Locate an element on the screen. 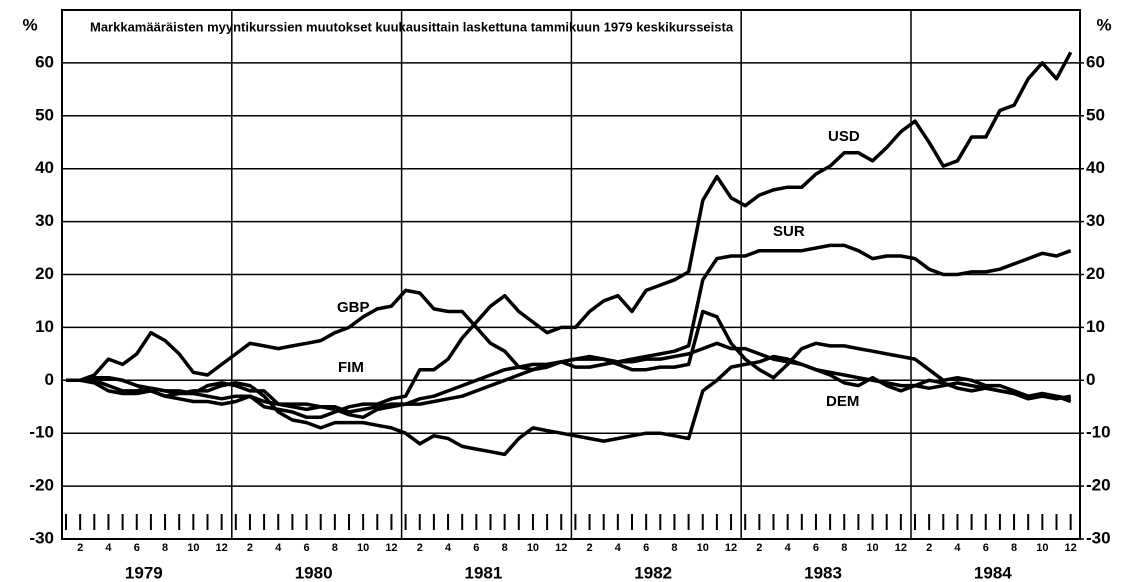 This screenshot has height=582, width=1127. year-label: 1980 is located at coordinates (314, 572).